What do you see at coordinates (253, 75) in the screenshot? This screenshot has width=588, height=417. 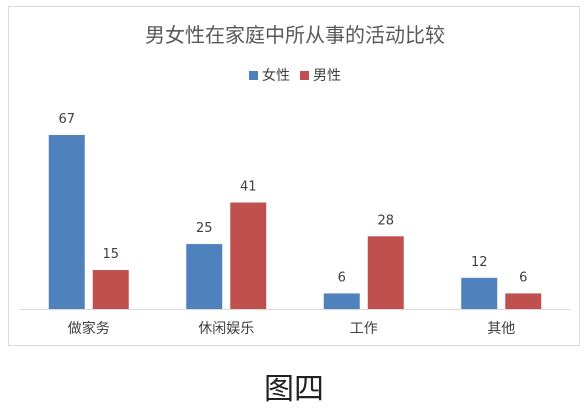 I see `legend-swatch-female` at bounding box center [253, 75].